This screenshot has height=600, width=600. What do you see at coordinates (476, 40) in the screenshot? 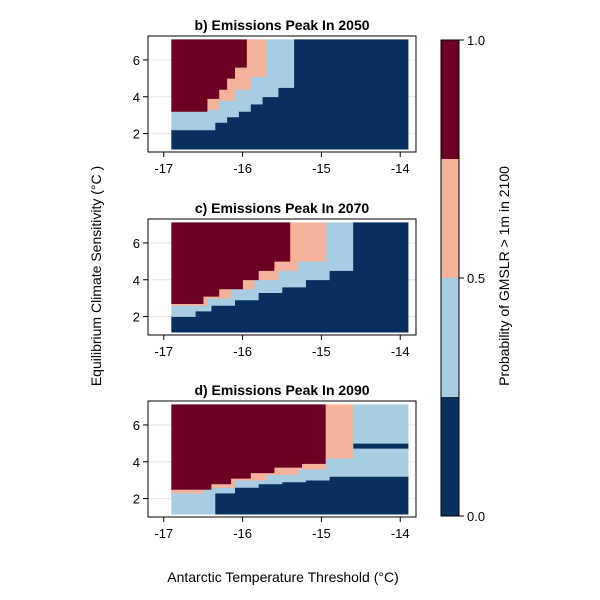
I see `colorbar-tick-label: 1.0` at bounding box center [476, 40].